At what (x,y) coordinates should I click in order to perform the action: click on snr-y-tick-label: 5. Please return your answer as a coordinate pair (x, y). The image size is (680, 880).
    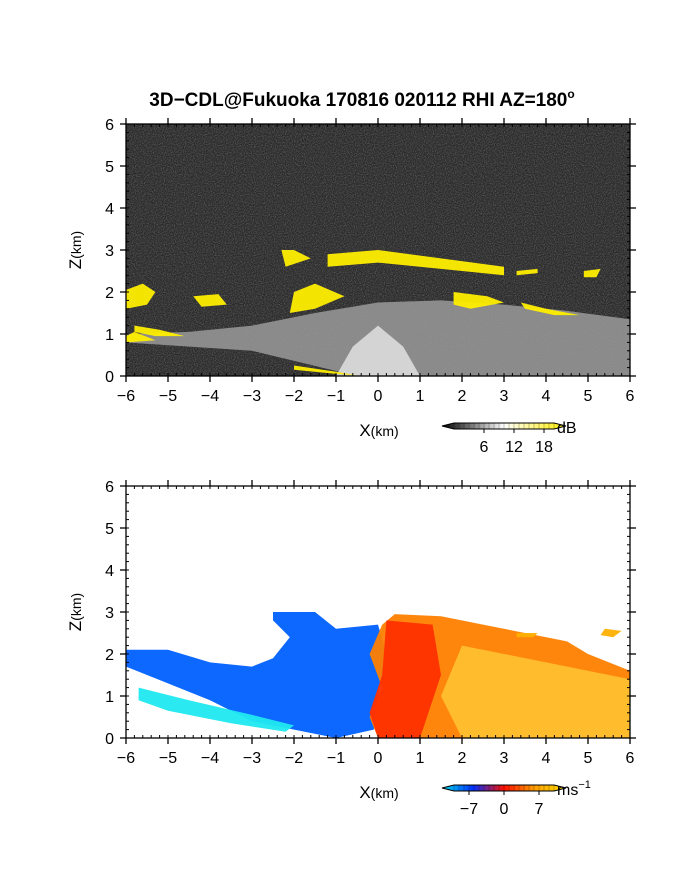
    Looking at the image, I should click on (109, 167).